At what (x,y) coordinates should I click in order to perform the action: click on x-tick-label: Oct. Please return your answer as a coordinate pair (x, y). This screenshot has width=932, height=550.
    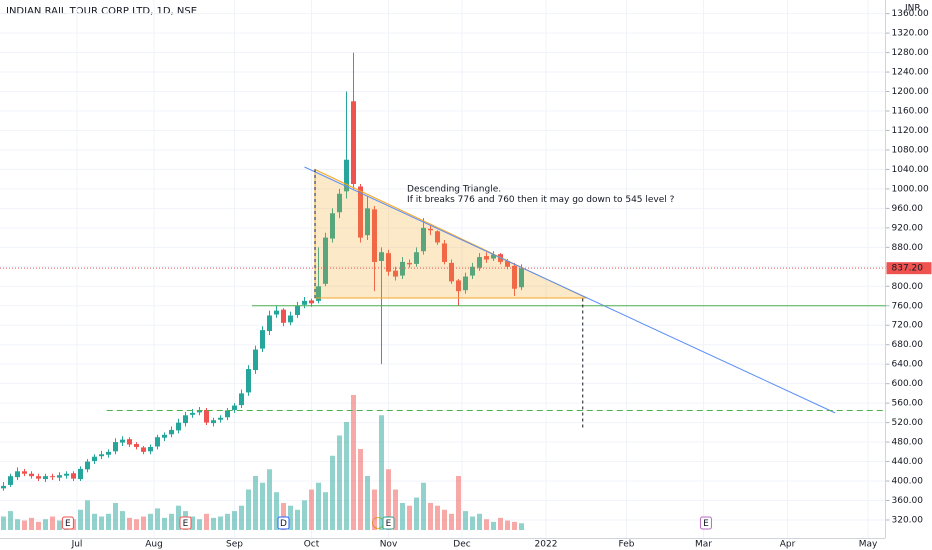
    Looking at the image, I should click on (312, 545).